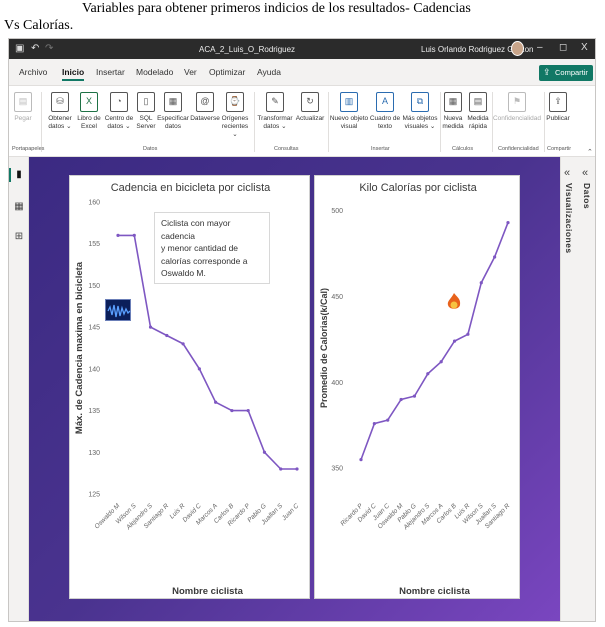 The image size is (605, 627). Describe the element at coordinates (146, 118) in the screenshot. I see `sql-label: SQL` at that location.